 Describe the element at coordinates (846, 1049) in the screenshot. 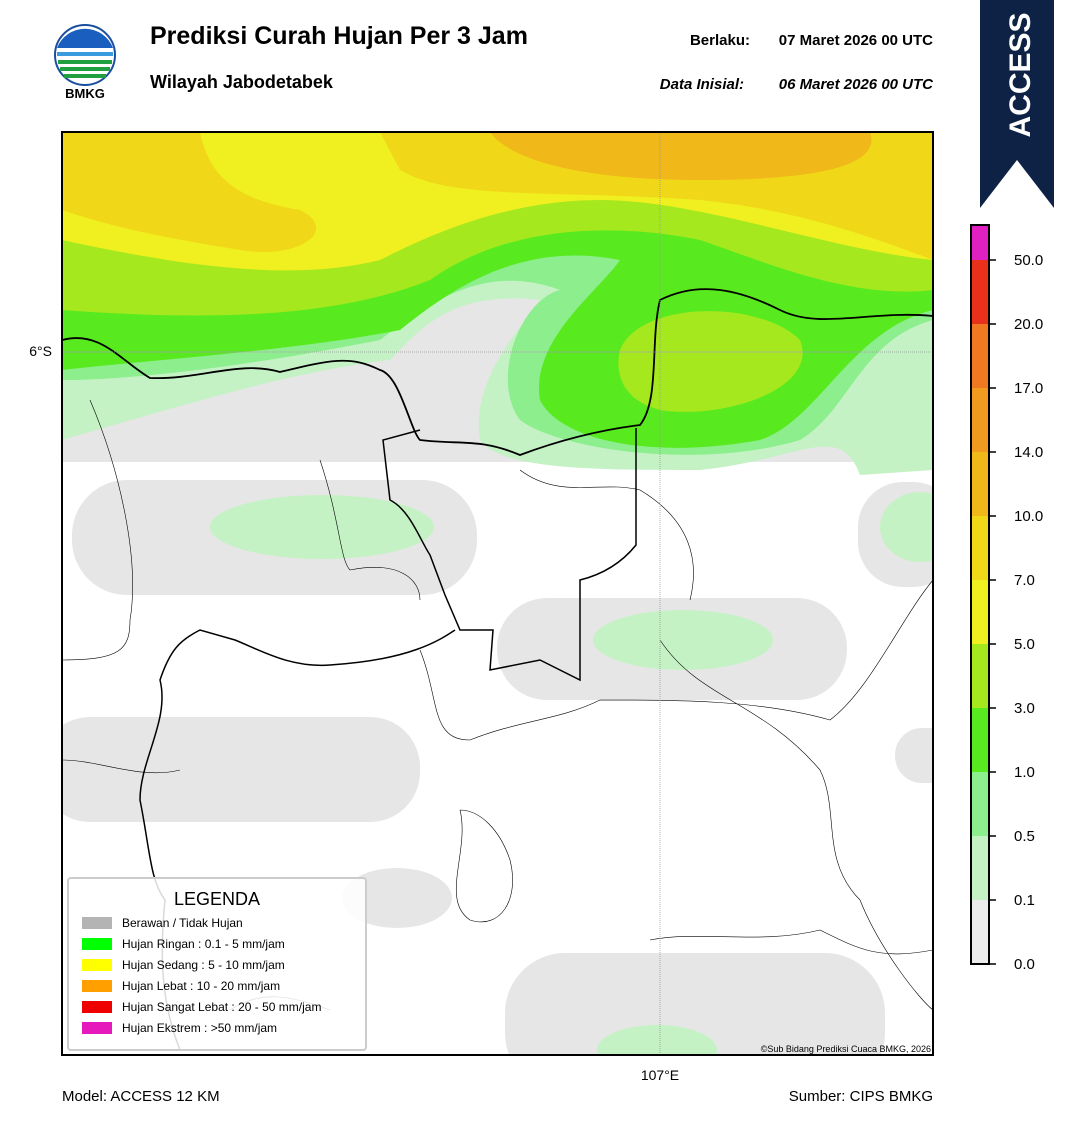

I see `credit: ©Sub Bidang Prediksi Cuaca BMKG, 2026` at that location.